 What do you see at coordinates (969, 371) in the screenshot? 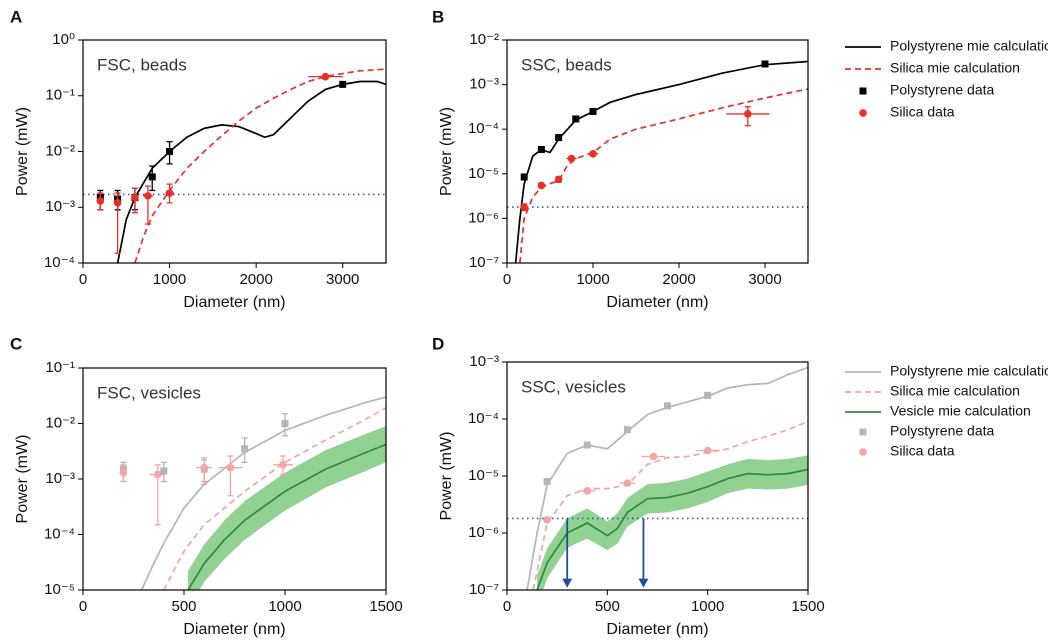
I see `legend-label: Polystyrene mie calculation` at bounding box center [969, 371].